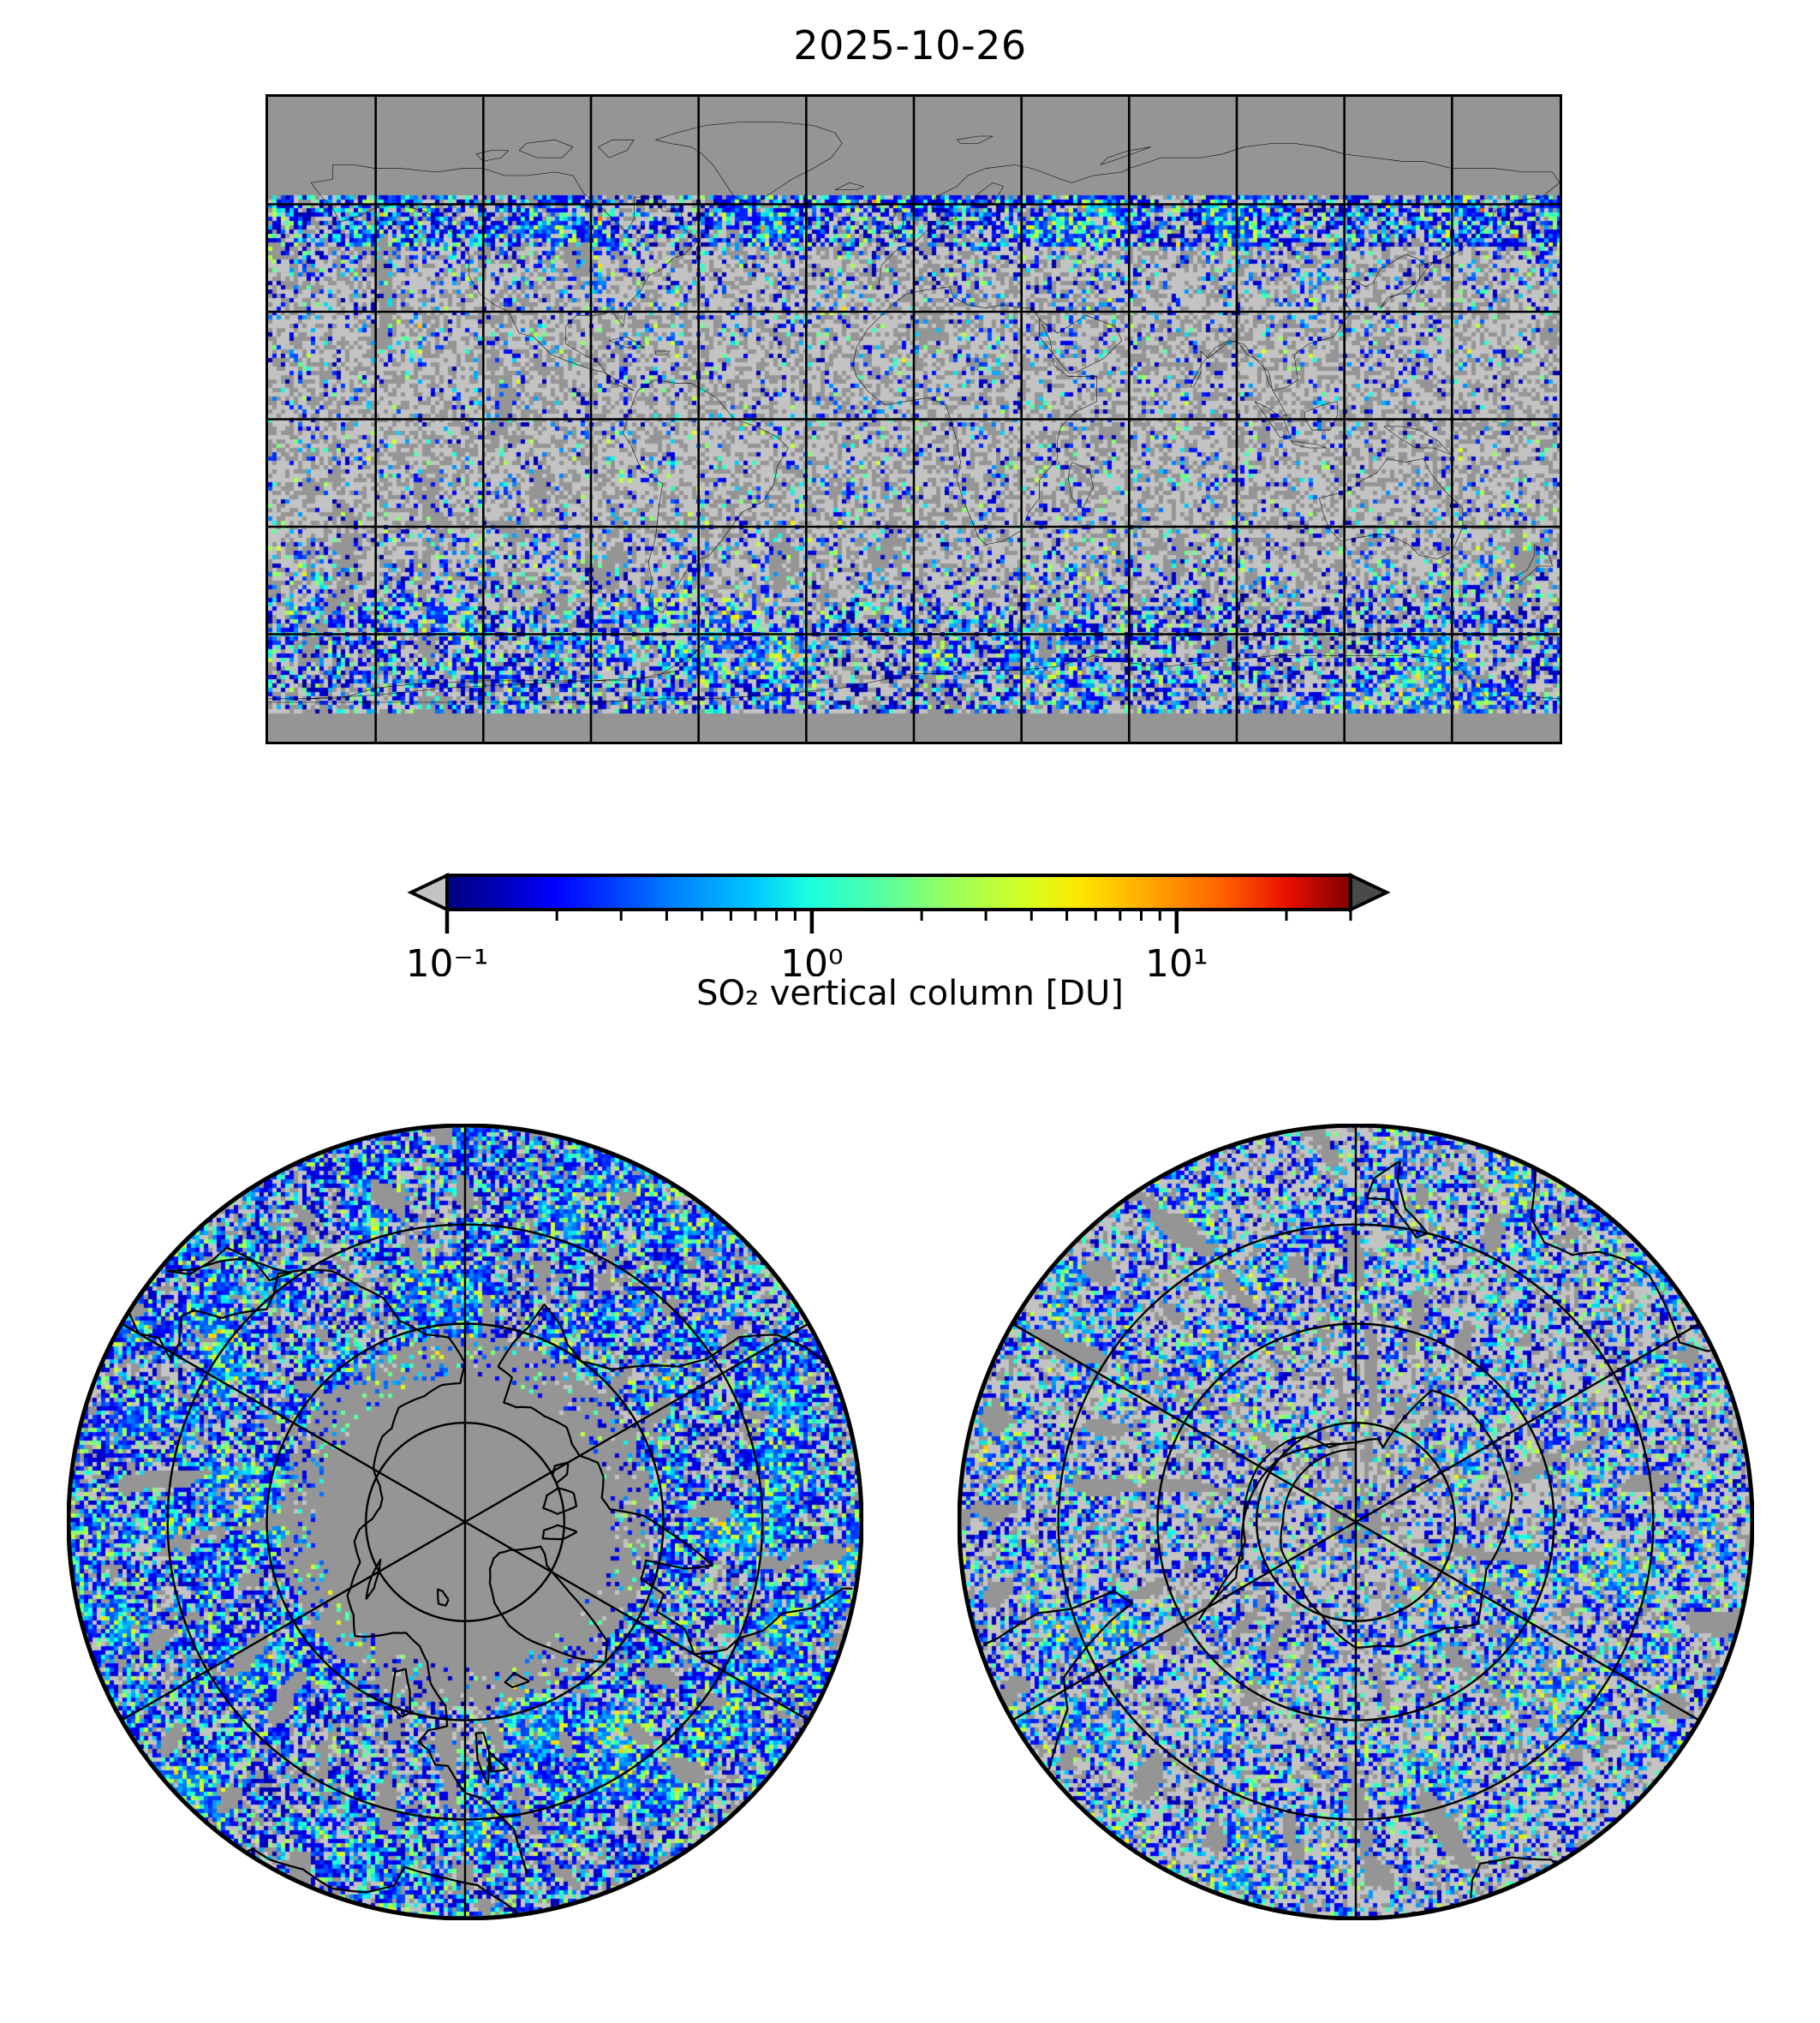 This screenshot has width=1820, height=2023. What do you see at coordinates (812, 959) in the screenshot?
I see `colorbar-tick-label: 10⁰` at bounding box center [812, 959].